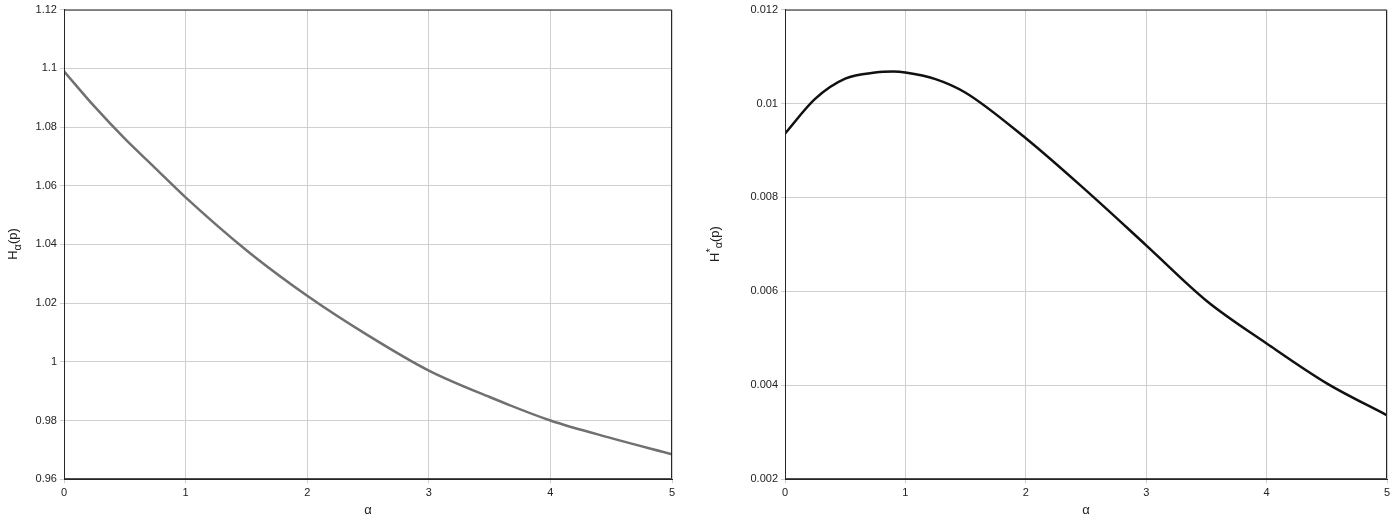  I want to click on y-tick-label: 1.12, so click(46, 8).